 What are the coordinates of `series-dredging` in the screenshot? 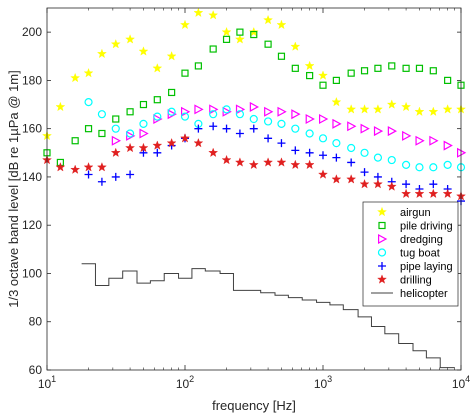 It's located at (289, 129).